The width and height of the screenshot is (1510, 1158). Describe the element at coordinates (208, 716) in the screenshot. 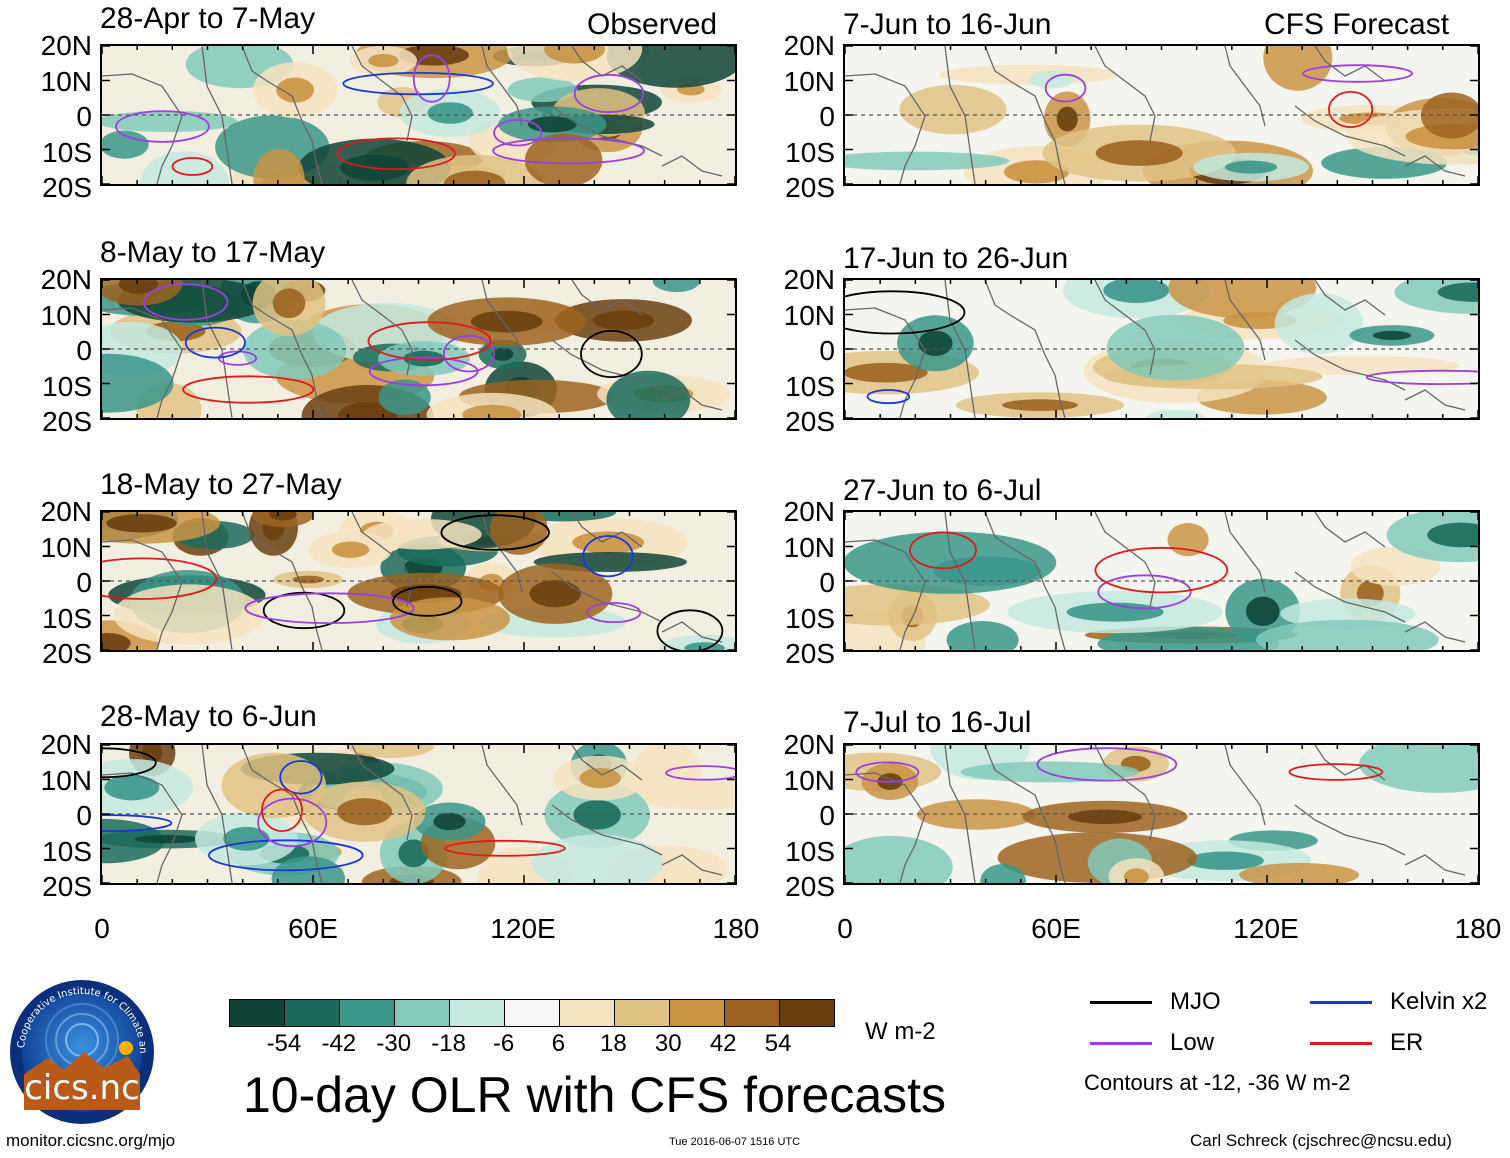

I see `panel-title: 28-May to 6-Jun` at that location.